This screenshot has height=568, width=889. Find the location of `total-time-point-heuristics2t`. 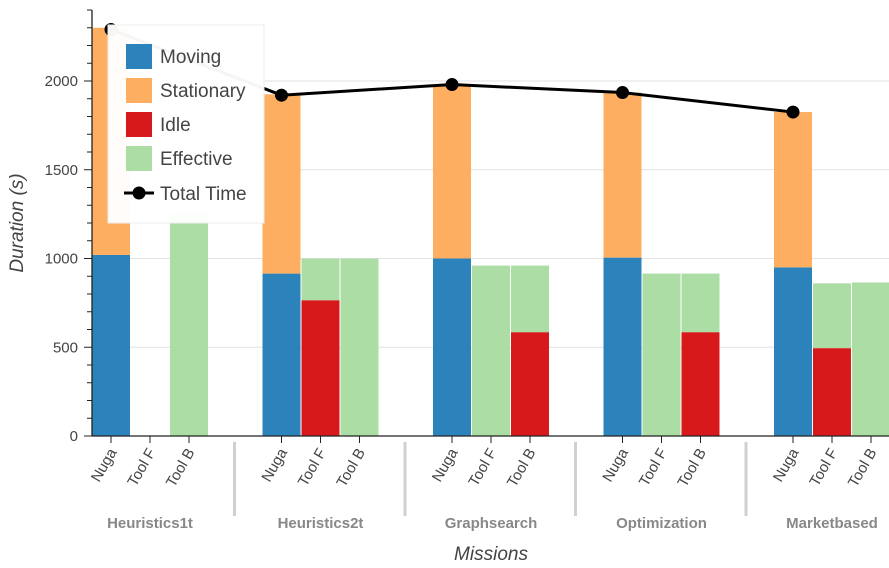

total-time-point-heuristics2t is located at coordinates (281, 95).